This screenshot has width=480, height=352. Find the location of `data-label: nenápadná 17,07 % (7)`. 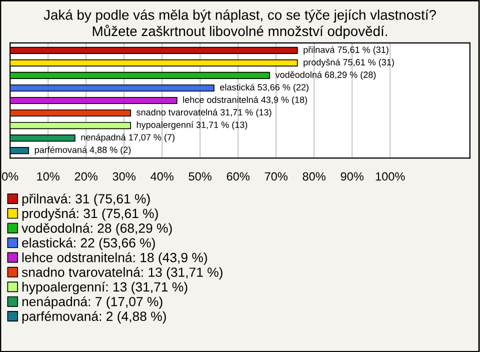

data-label: nenápadná 17,07 % (7) is located at coordinates (127, 138).